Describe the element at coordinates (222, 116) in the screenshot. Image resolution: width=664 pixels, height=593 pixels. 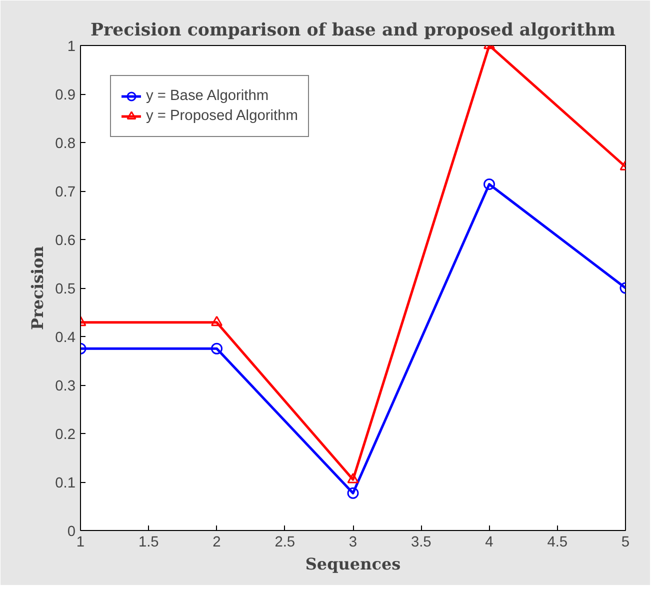
I see `legend-label: y = Proposed Algorithm` at that location.